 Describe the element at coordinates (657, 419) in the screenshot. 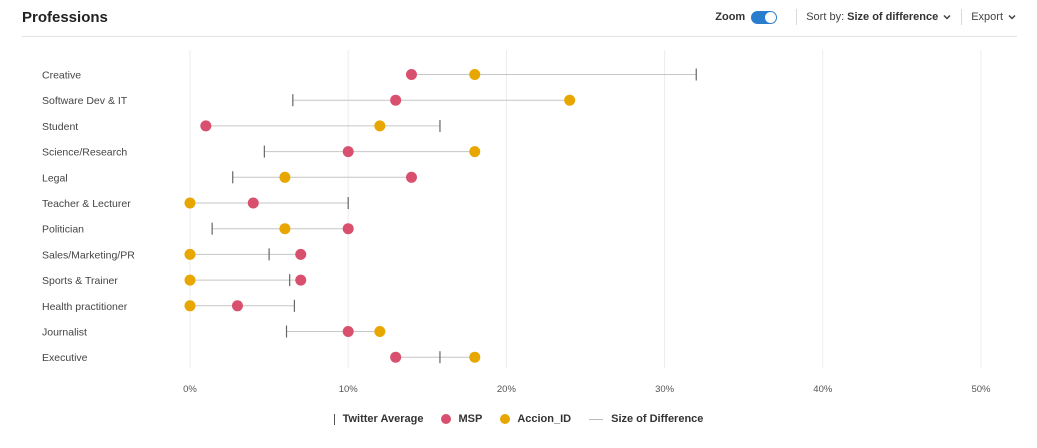

I see `legend-label: Size of Difference` at that location.